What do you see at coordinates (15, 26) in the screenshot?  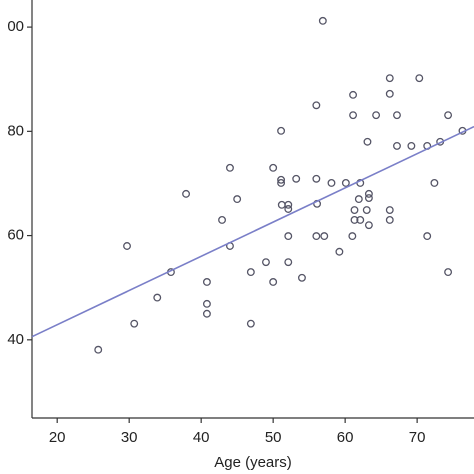 I see `y-tick-label: 00` at bounding box center [15, 26].